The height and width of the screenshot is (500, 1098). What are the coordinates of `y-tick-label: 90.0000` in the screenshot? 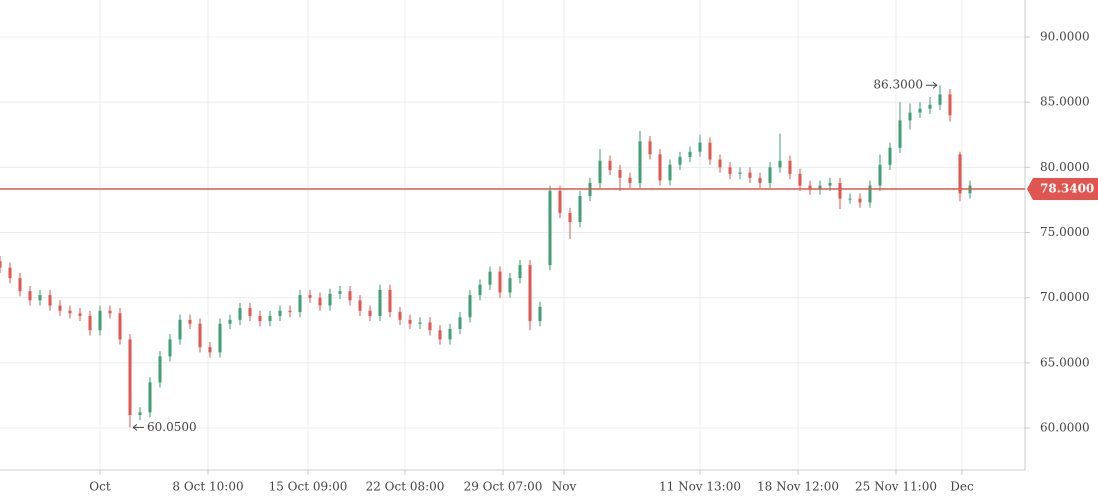 It's located at (1065, 37).